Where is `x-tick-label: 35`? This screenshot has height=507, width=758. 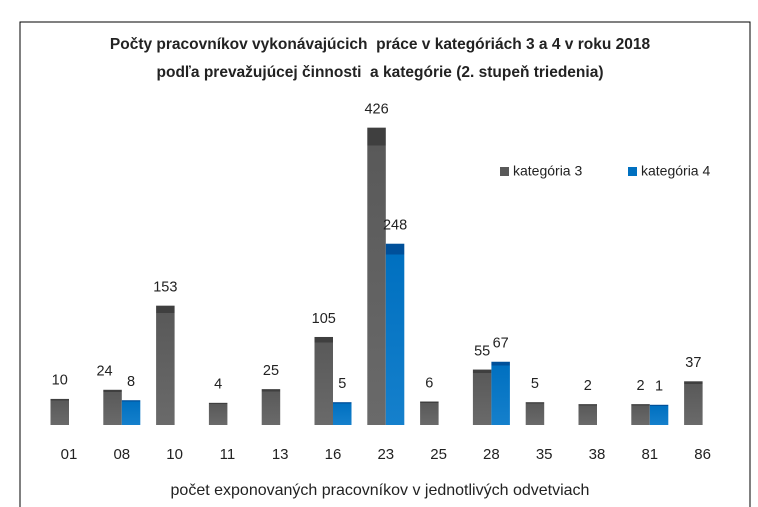 x-tick-label: 35 is located at coordinates (544, 454).